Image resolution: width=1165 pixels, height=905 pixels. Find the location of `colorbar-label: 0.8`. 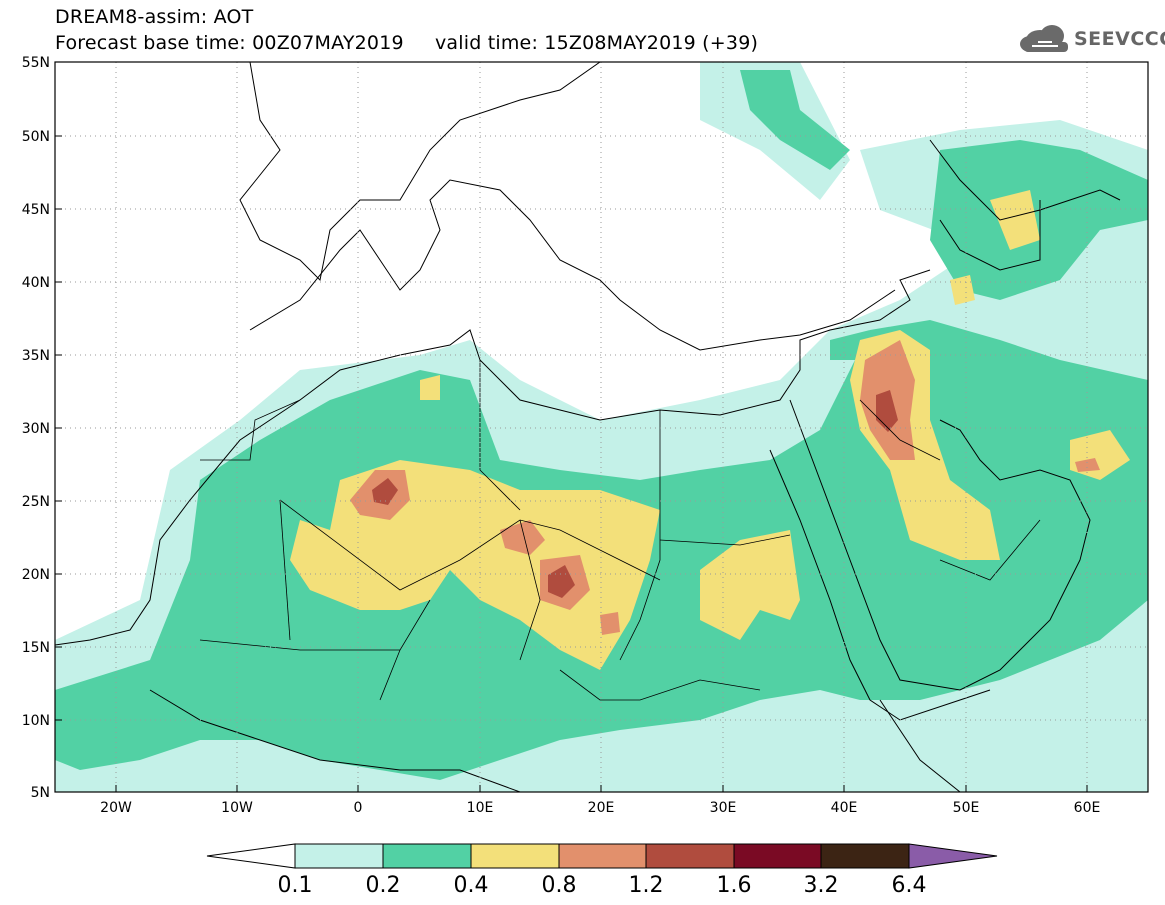

colorbar-label: 0.8 is located at coordinates (559, 885).